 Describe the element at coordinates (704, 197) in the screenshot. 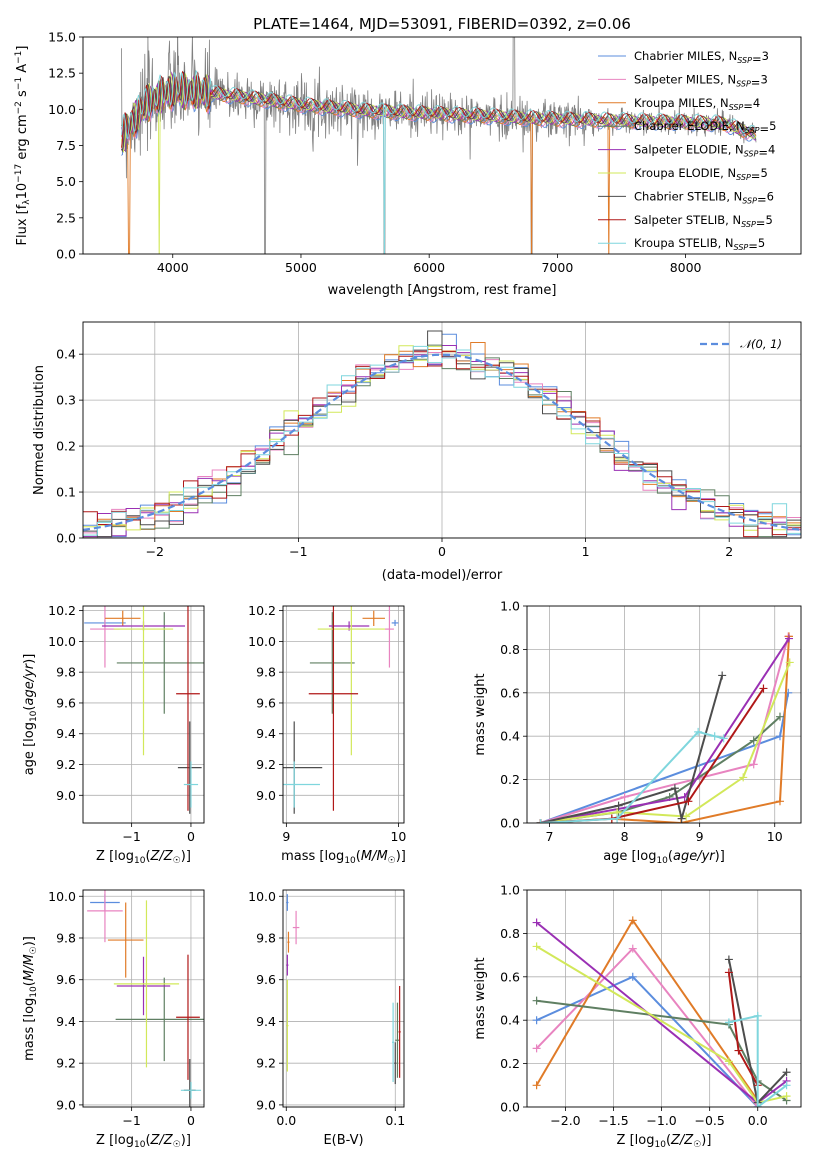

I see `legend-label: Chabrier STELIB, NSSP=6` at that location.